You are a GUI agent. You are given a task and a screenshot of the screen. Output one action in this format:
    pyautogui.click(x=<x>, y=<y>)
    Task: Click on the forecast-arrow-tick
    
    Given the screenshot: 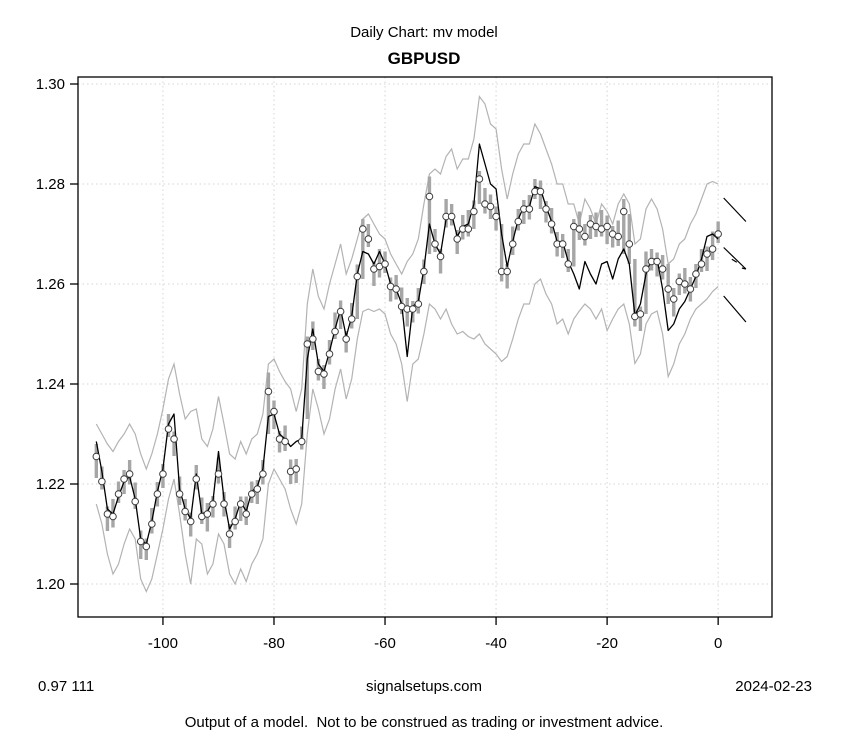 What is the action you would take?
    pyautogui.click(x=734, y=260)
    